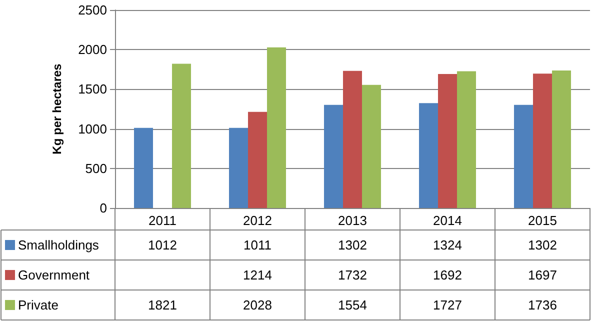  I want to click on x-tick-label: 2014, so click(447, 220).